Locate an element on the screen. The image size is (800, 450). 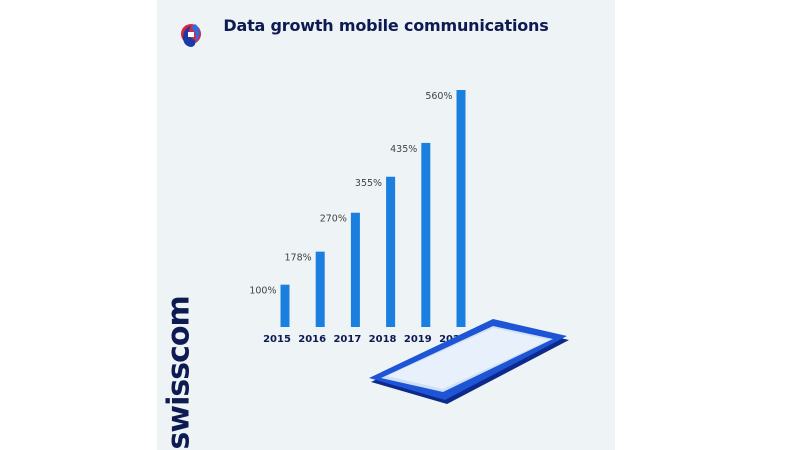
value-label-2017: 270% is located at coordinates (333, 219).